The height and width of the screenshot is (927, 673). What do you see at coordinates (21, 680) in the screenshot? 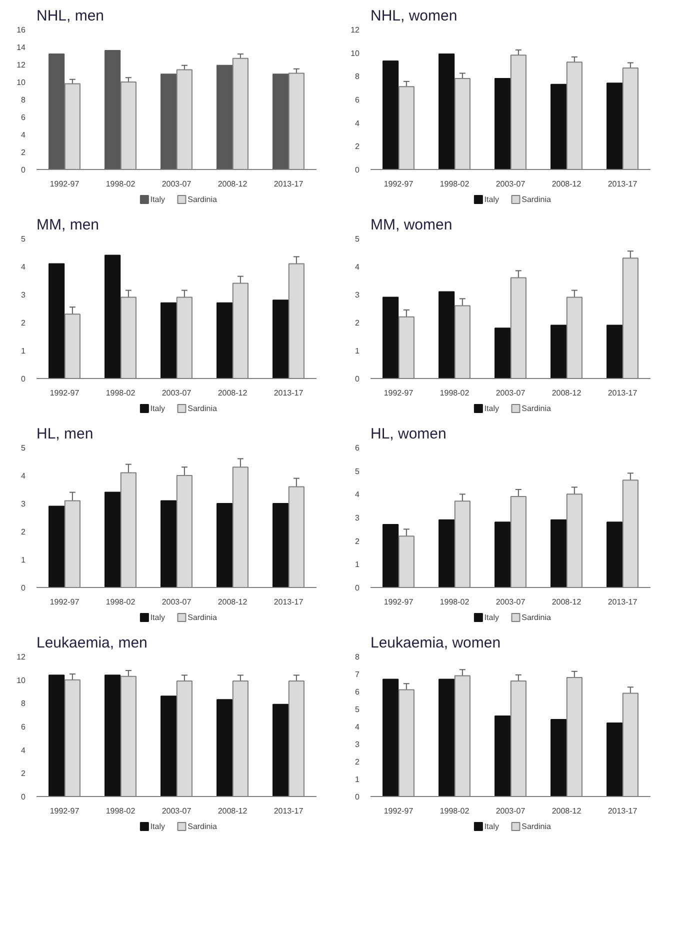
I see `y-tick-label: 10` at bounding box center [21, 680].